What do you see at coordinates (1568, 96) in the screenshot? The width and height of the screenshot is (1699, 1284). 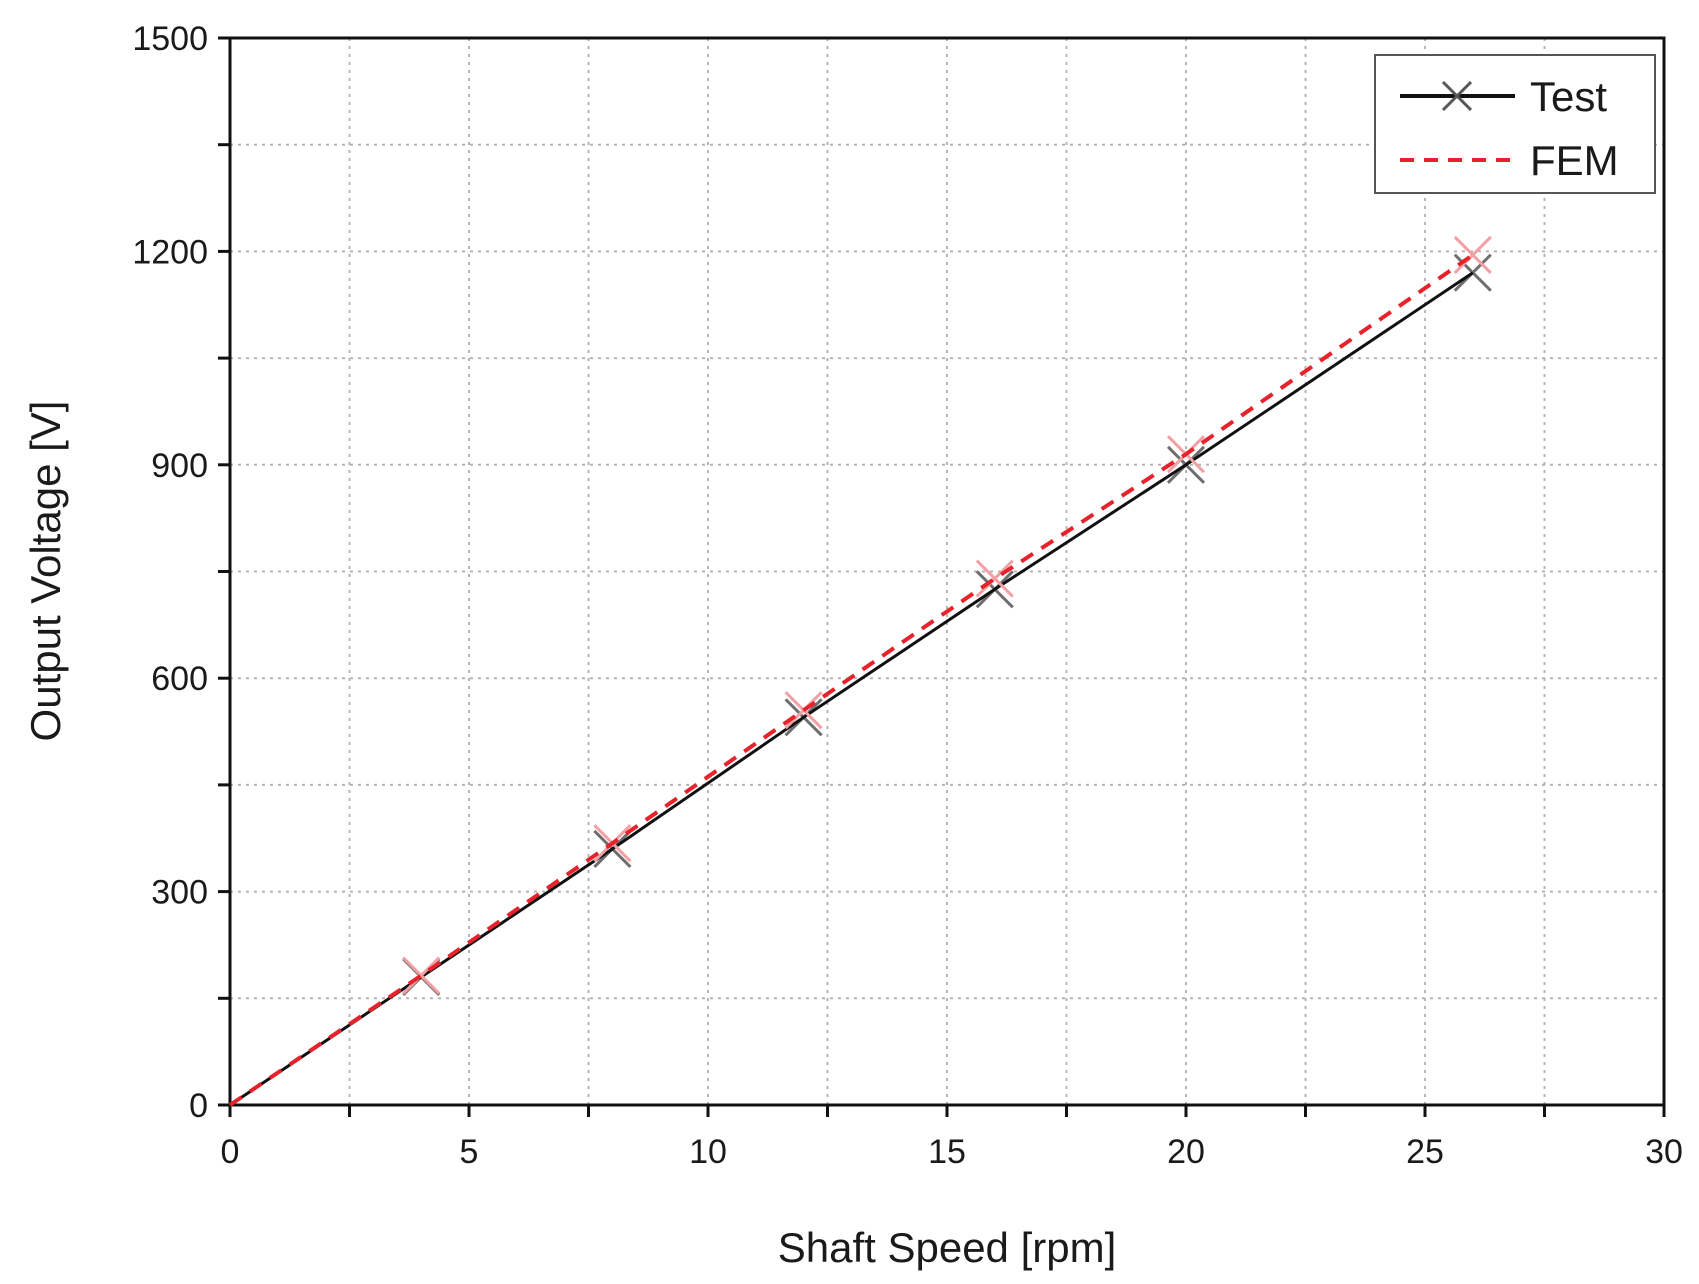 I see `legend-label-test: Test` at bounding box center [1568, 96].